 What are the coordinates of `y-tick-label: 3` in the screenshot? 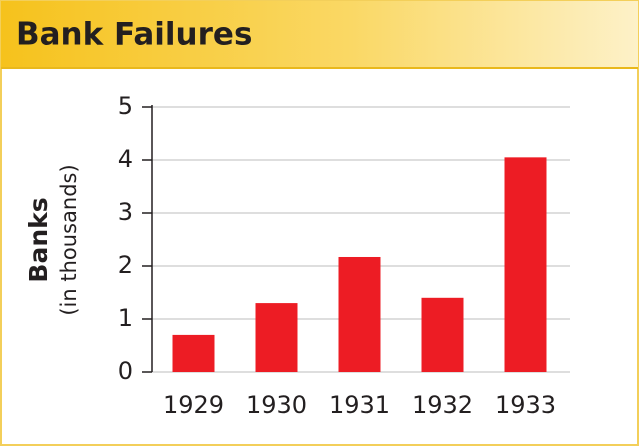 It's located at (125, 212).